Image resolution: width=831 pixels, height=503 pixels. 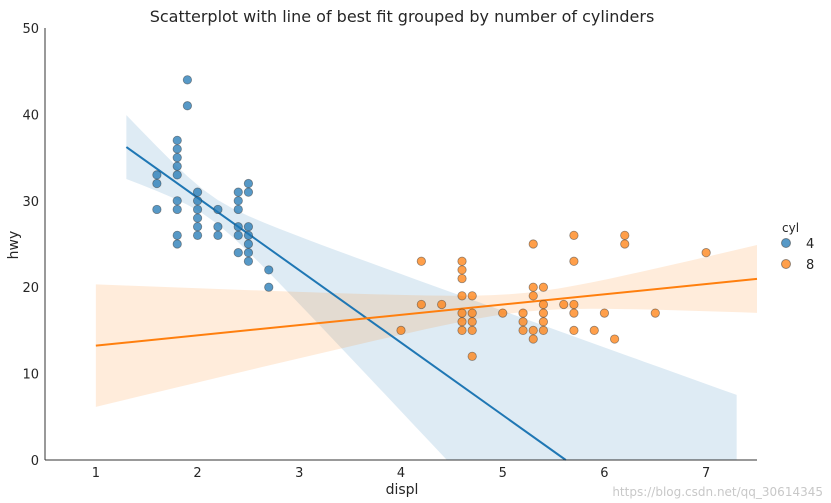 What do you see at coordinates (604, 473) in the screenshot?
I see `x-tick-label: 6` at bounding box center [604, 473].